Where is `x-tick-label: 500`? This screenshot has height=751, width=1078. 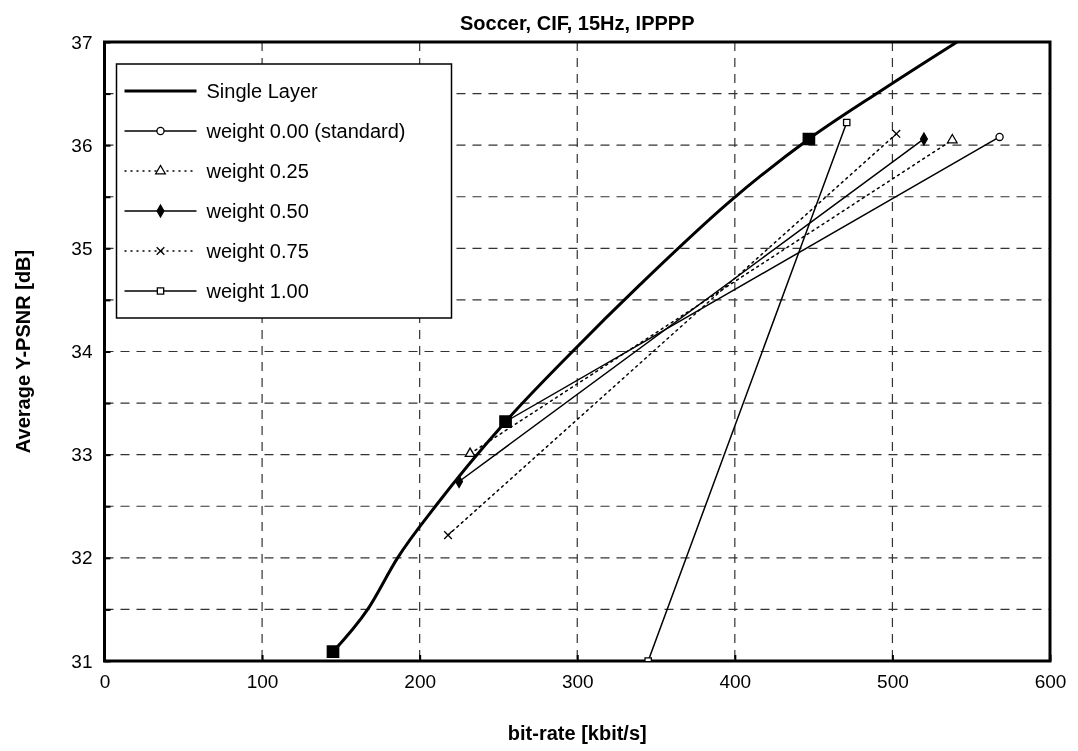 x-tick-label: 500 is located at coordinates (893, 682).